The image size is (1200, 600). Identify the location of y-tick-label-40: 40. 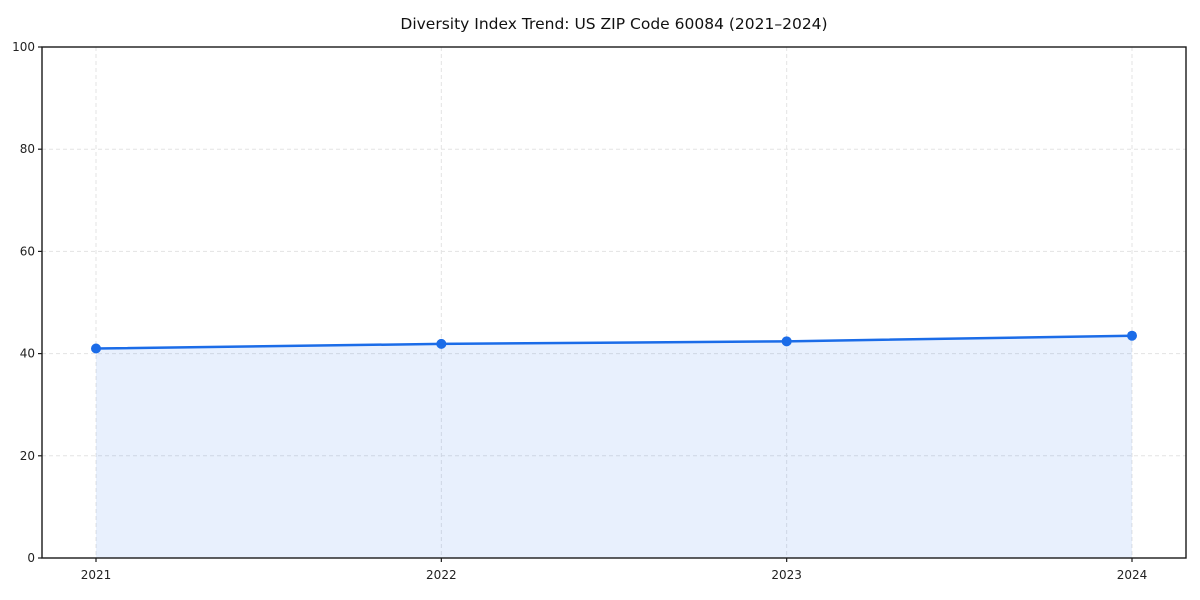
(27, 354).